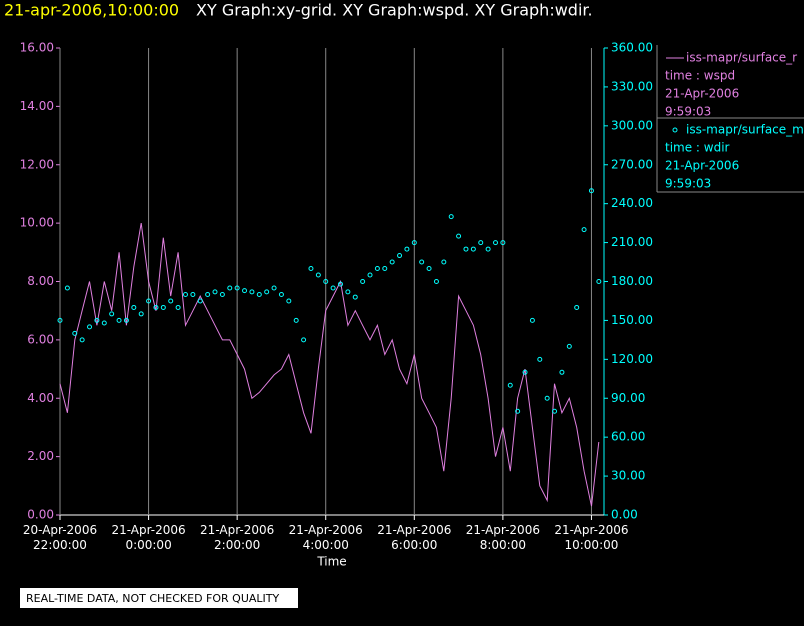 This screenshot has height=626, width=804. I want to click on y-tick-label: 12.00, so click(37, 164).